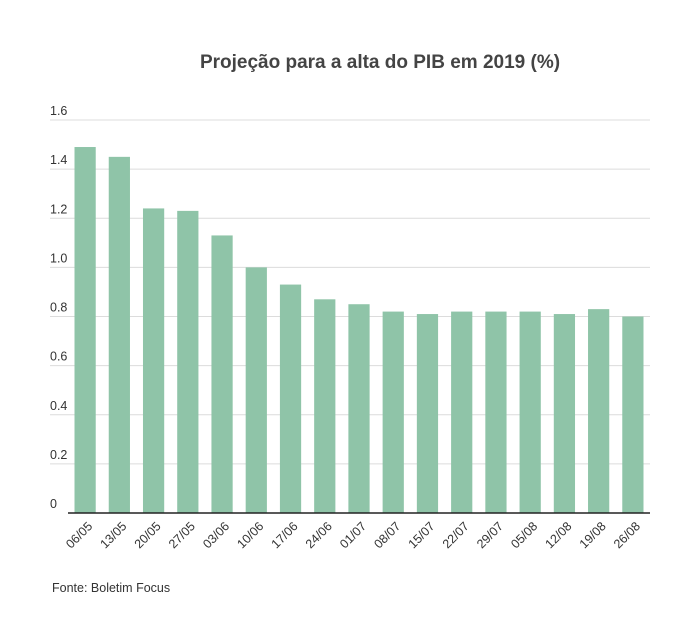 This screenshot has width=700, height=631. I want to click on y-tick-label: 1.2, so click(58, 209).